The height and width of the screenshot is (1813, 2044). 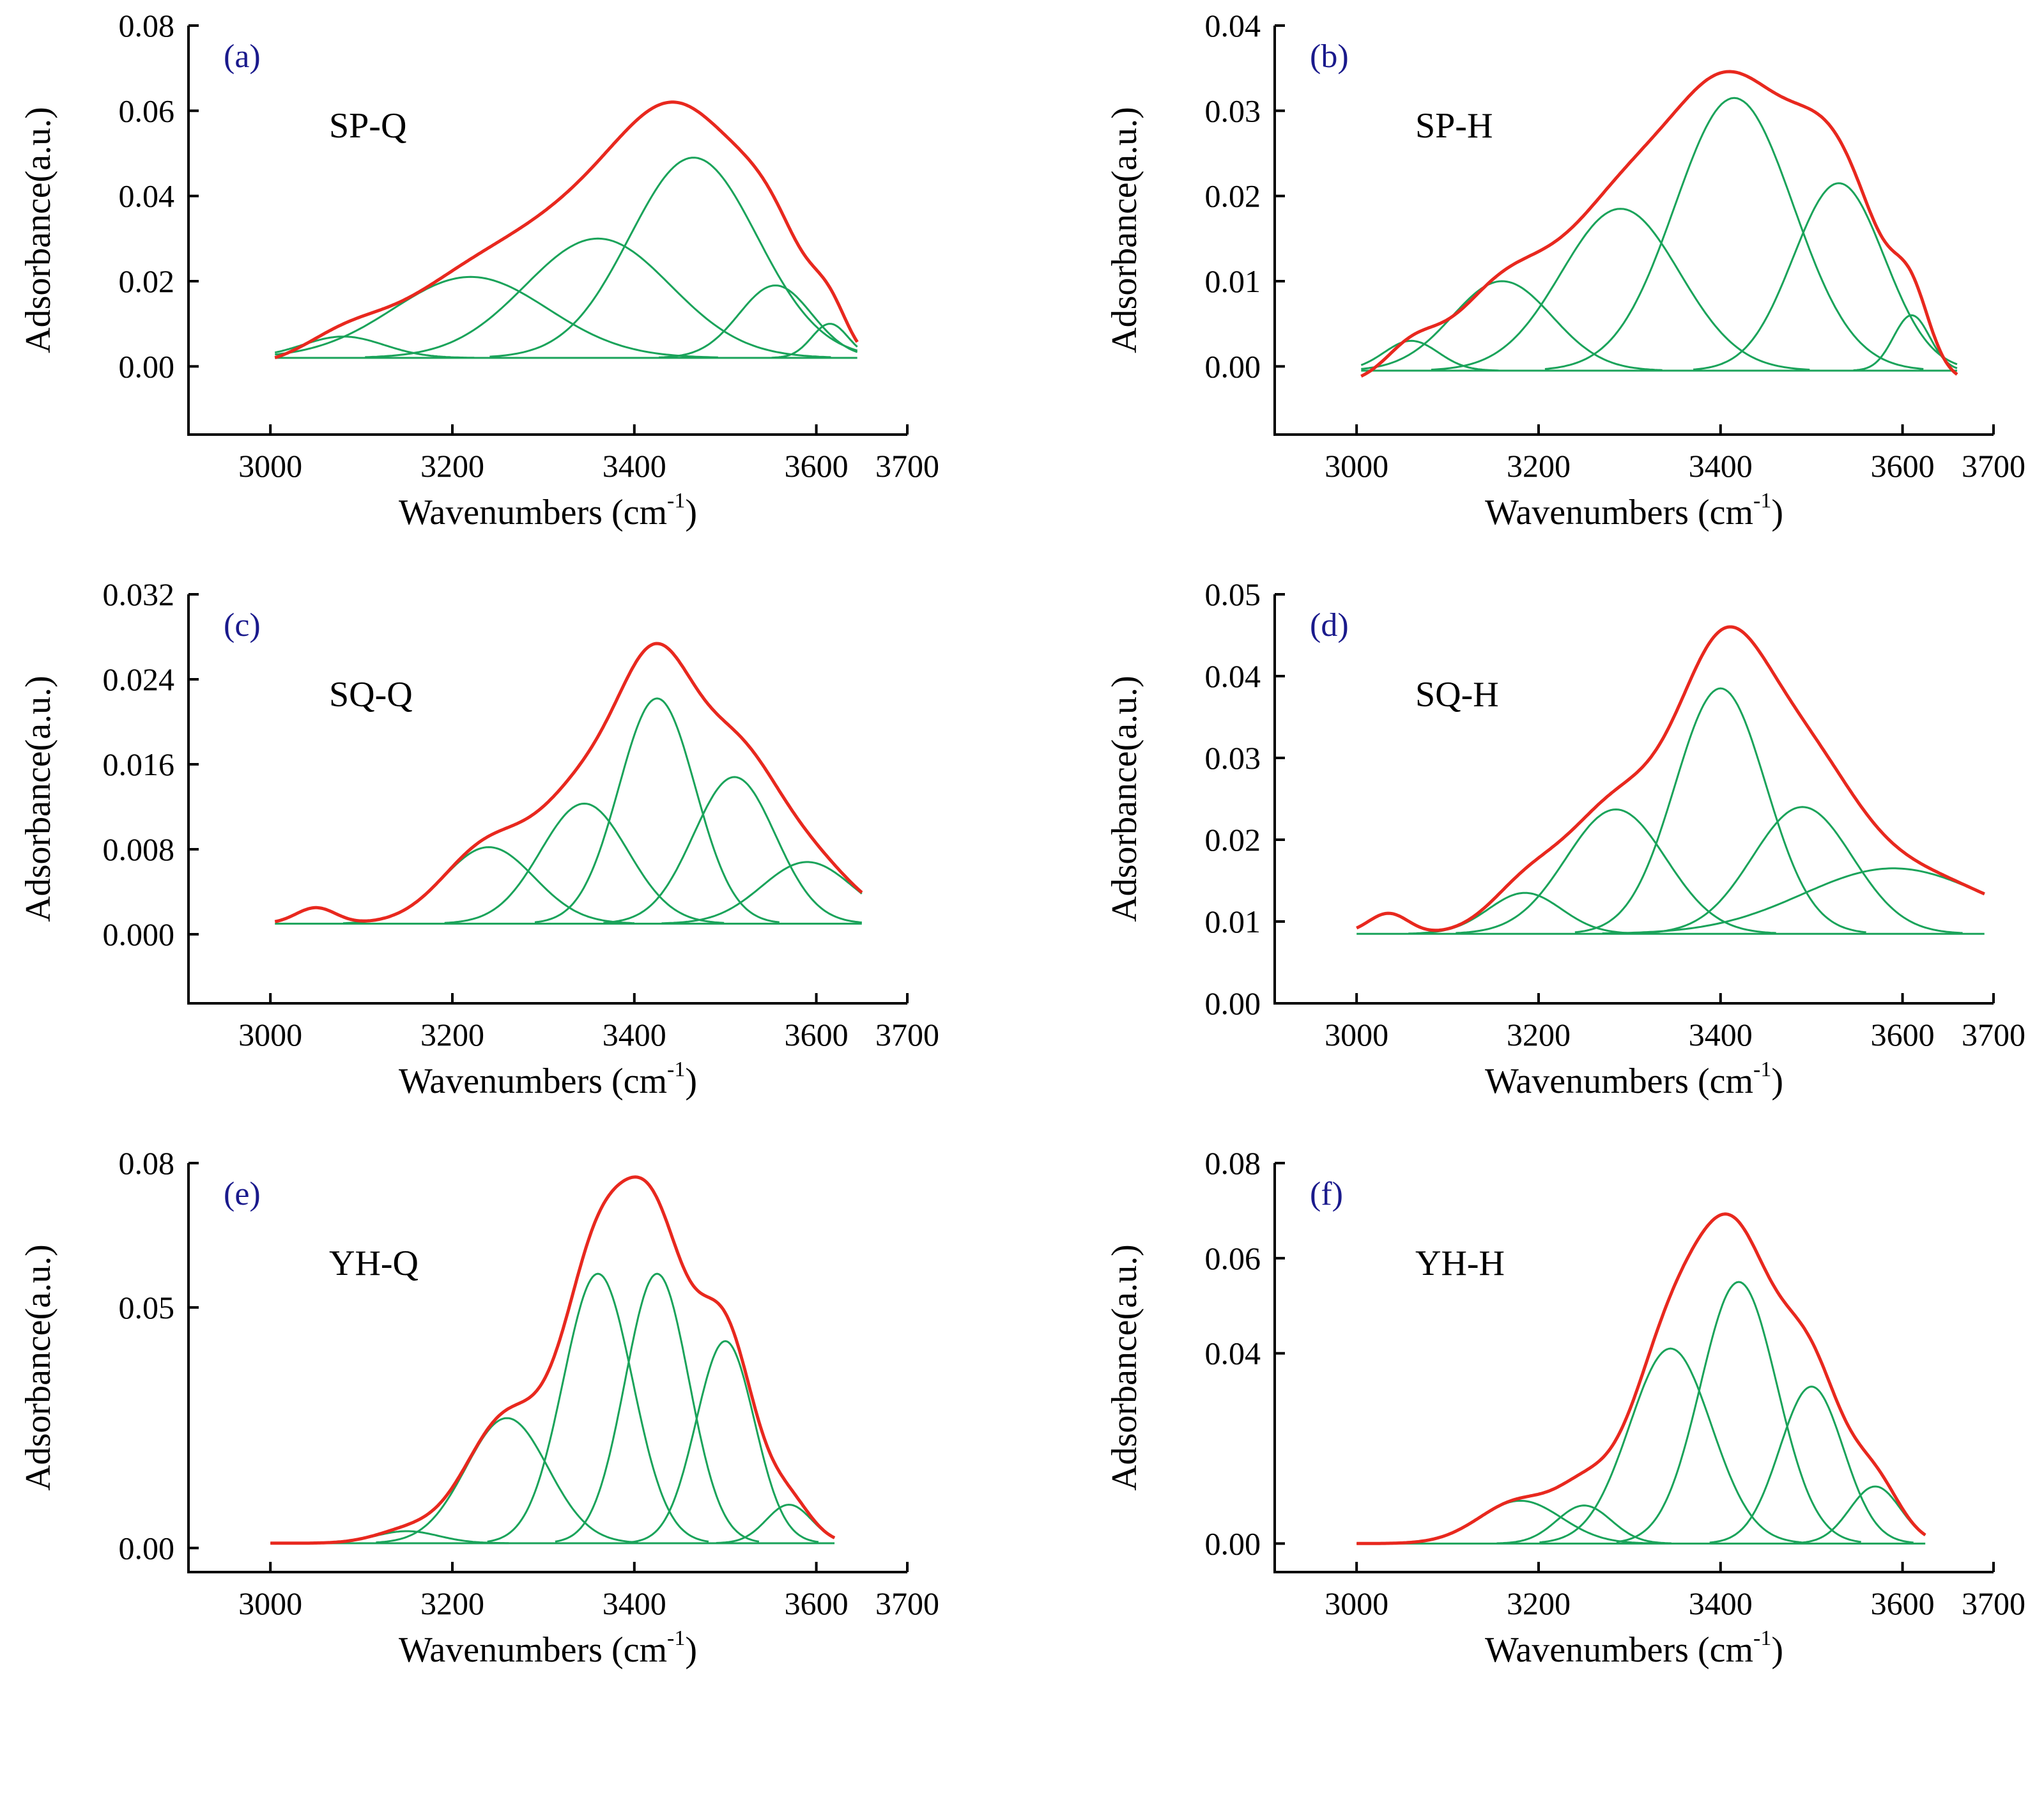 I want to click on x-axis-label-close: ), so click(x=1777, y=1081).